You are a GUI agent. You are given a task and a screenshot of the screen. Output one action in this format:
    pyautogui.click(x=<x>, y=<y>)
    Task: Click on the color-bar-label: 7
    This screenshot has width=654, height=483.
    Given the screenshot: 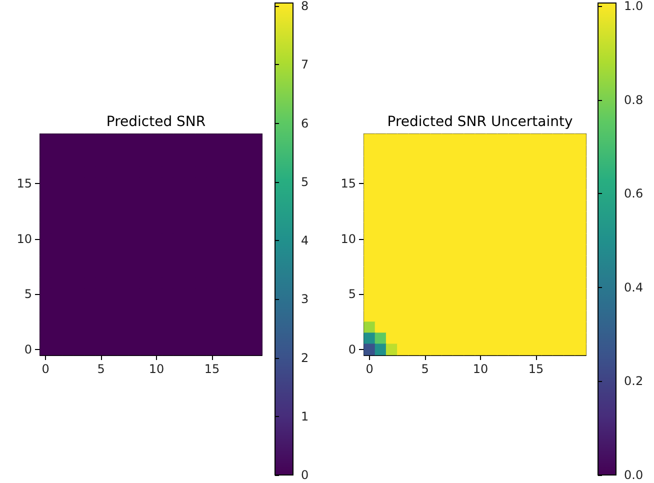 What is the action you would take?
    pyautogui.click(x=305, y=65)
    